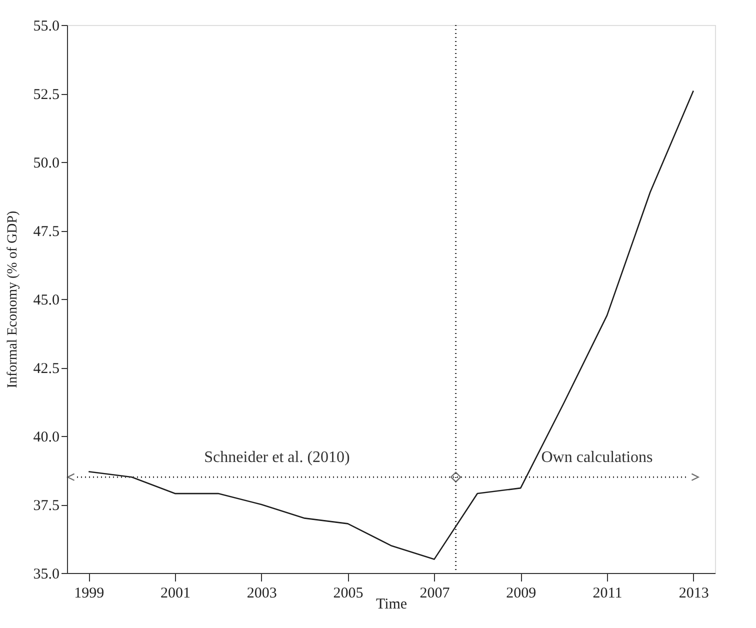  I want to click on x-tick-label: 2013, so click(693, 594).